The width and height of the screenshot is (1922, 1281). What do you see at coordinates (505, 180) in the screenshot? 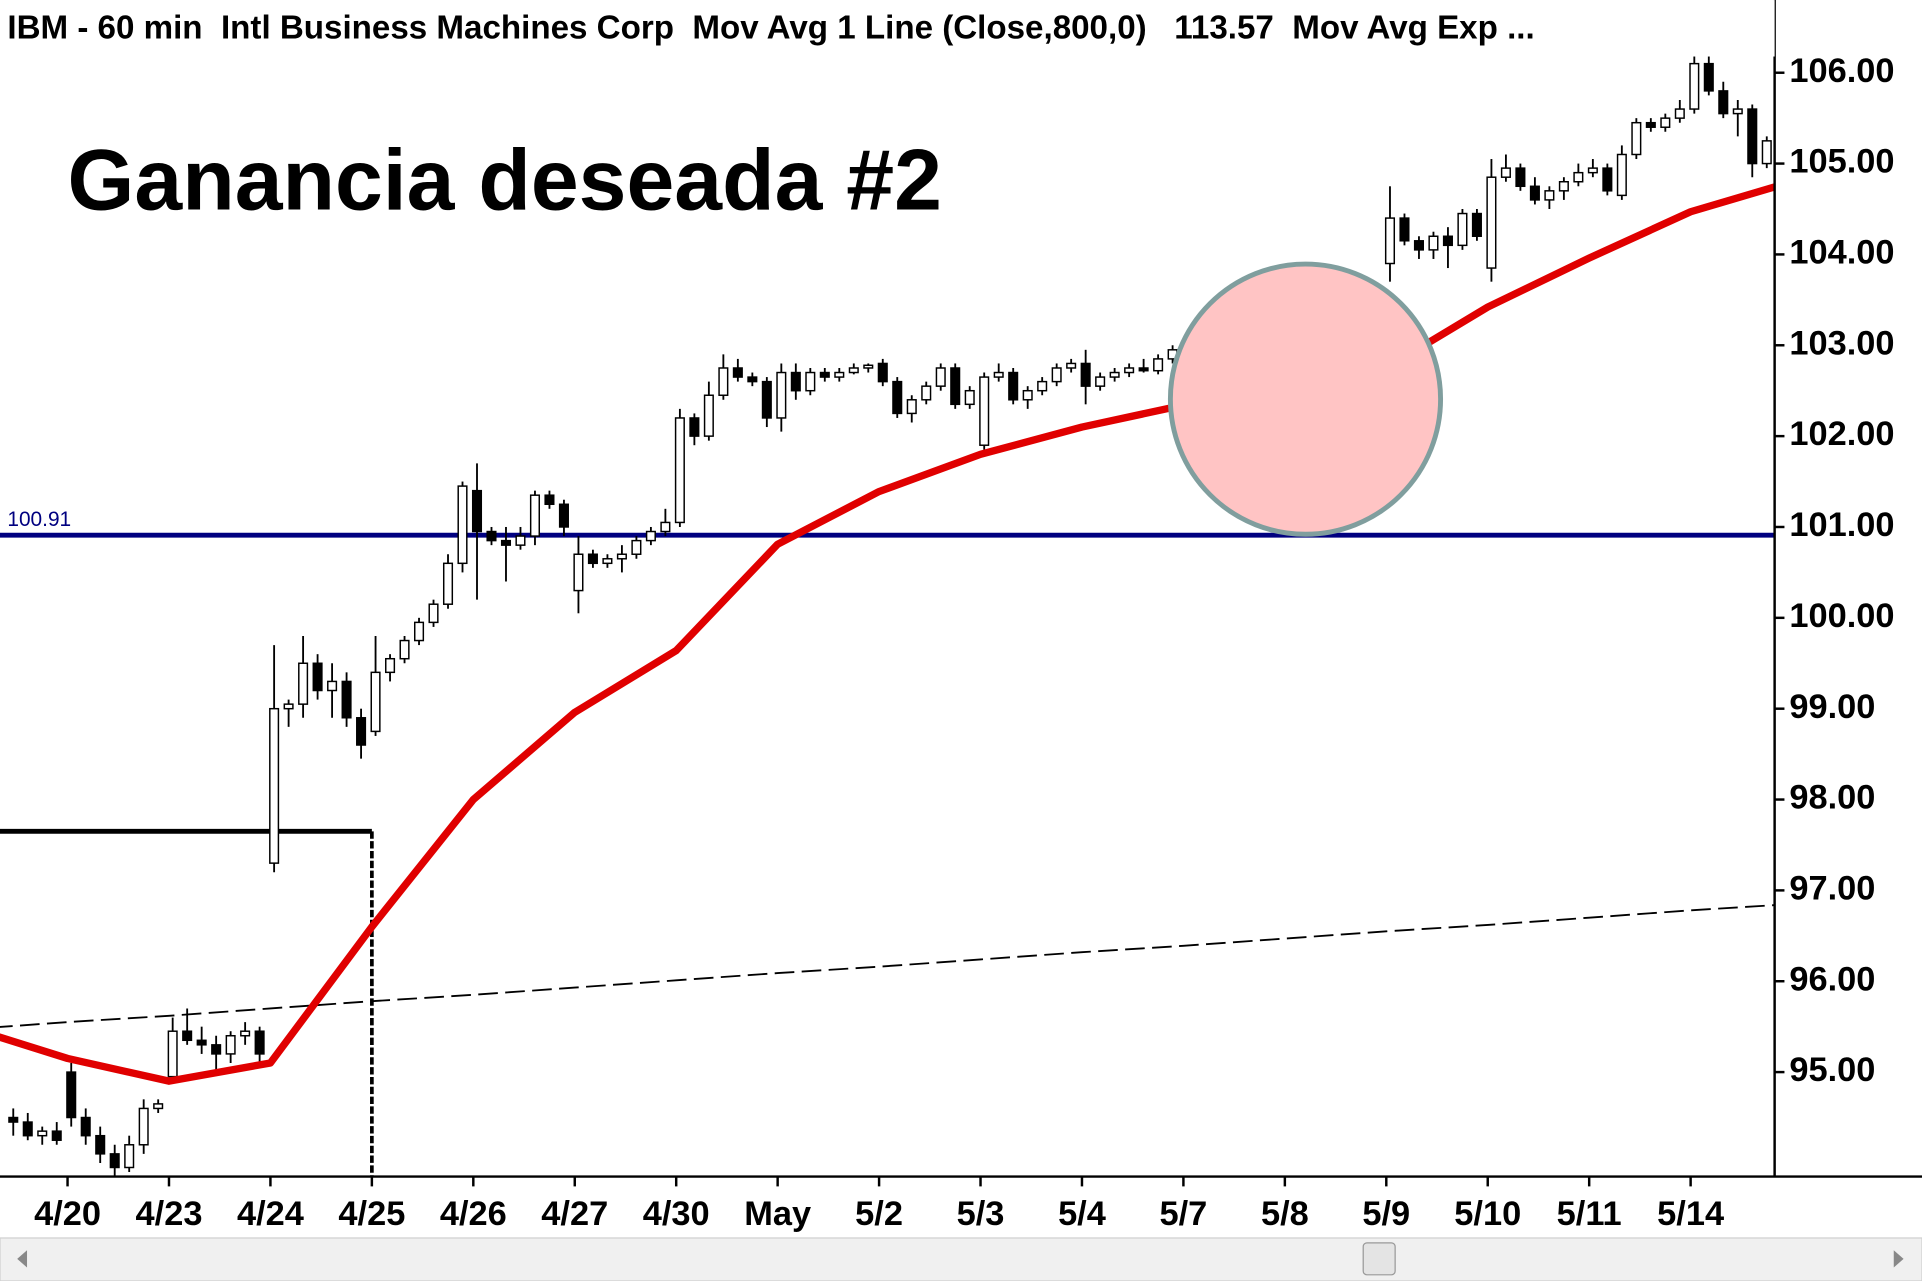
I see `annotation: Ganancia deseada #2` at bounding box center [505, 180].